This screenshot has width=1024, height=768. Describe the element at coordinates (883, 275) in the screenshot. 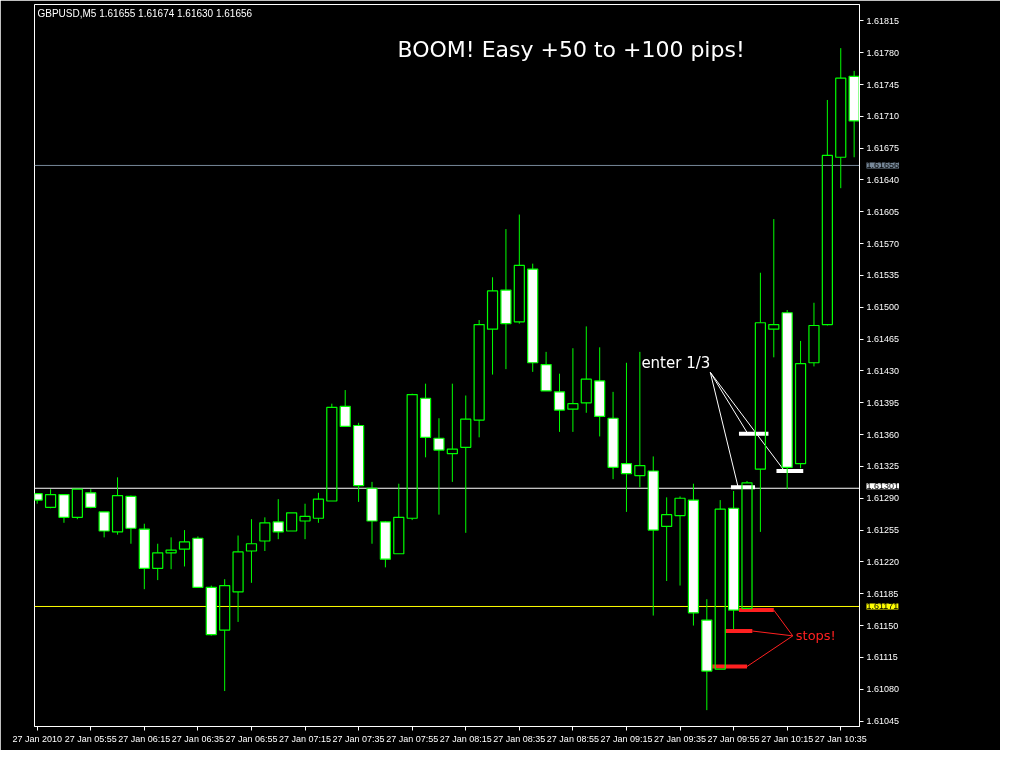

I see `y-tick-label: 1.61535` at that location.